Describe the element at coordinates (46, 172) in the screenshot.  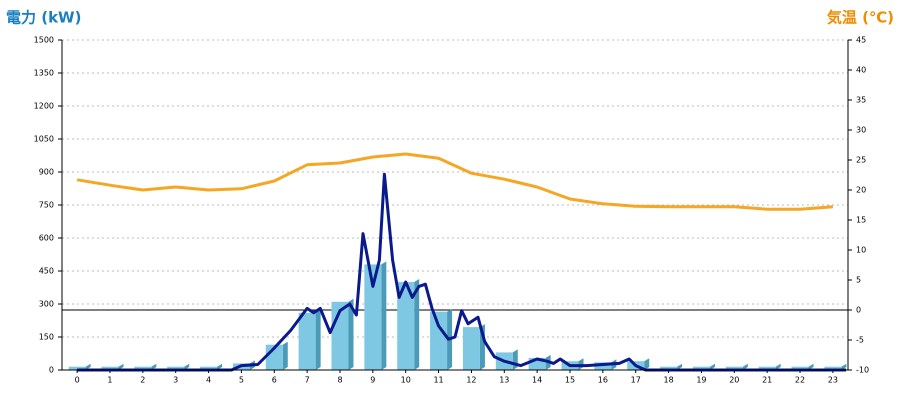
I see `y-tick-label: 900` at that location.